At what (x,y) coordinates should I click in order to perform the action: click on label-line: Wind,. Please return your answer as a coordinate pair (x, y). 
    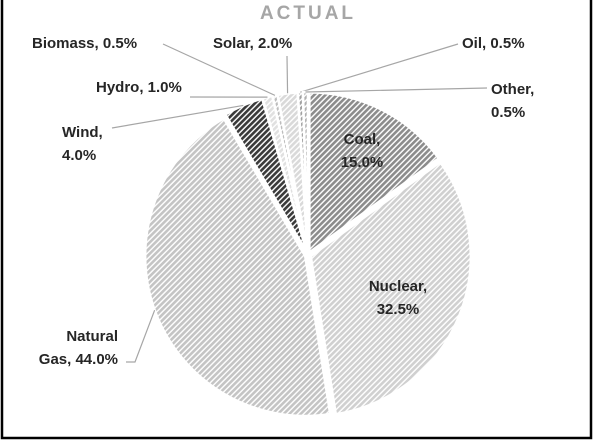
    Looking at the image, I should click on (82, 132).